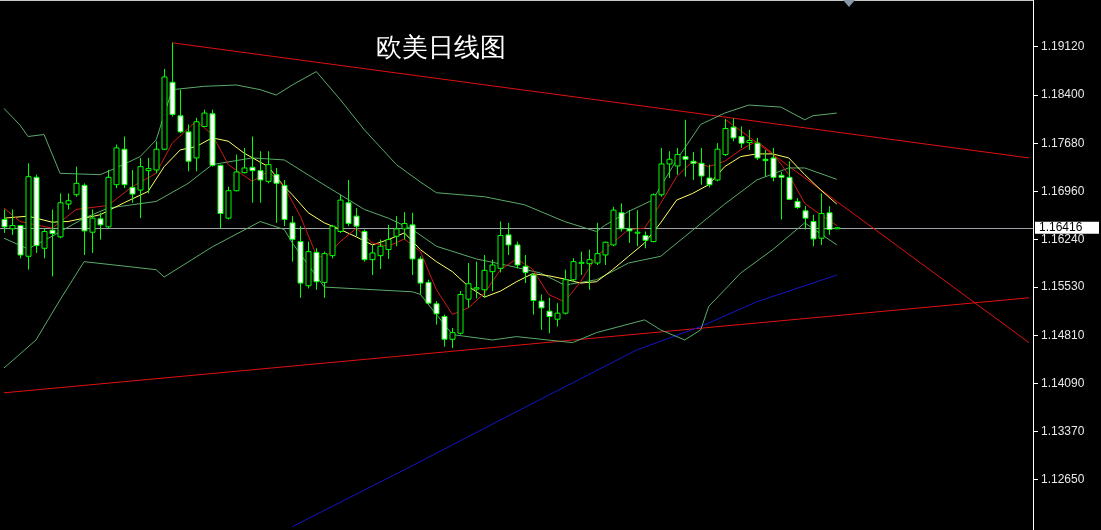 The image size is (1101, 530). I want to click on text: 欧美日线图, so click(441, 47).